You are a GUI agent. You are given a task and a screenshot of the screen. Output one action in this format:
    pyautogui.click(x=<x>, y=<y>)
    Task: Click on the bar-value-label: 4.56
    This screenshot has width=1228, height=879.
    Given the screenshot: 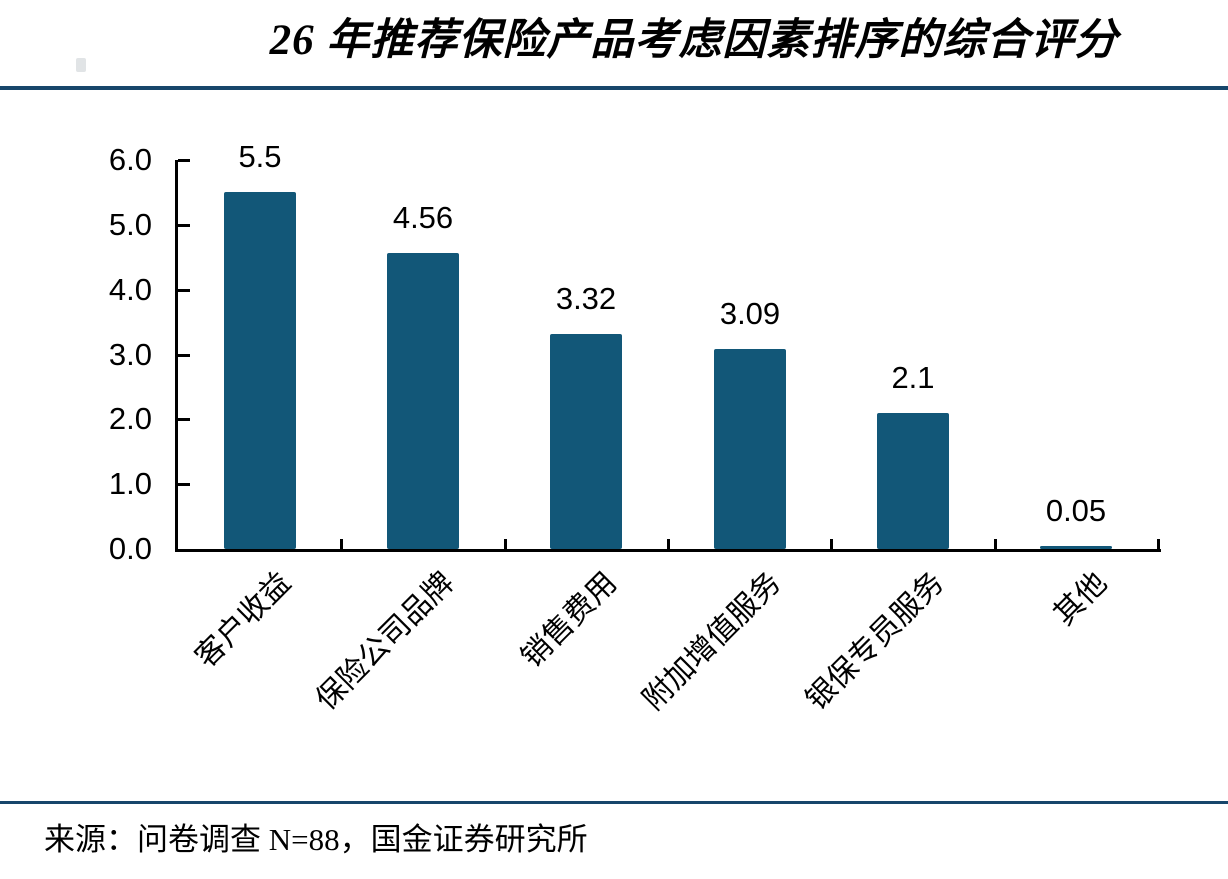 What is the action you would take?
    pyautogui.click(x=423, y=217)
    